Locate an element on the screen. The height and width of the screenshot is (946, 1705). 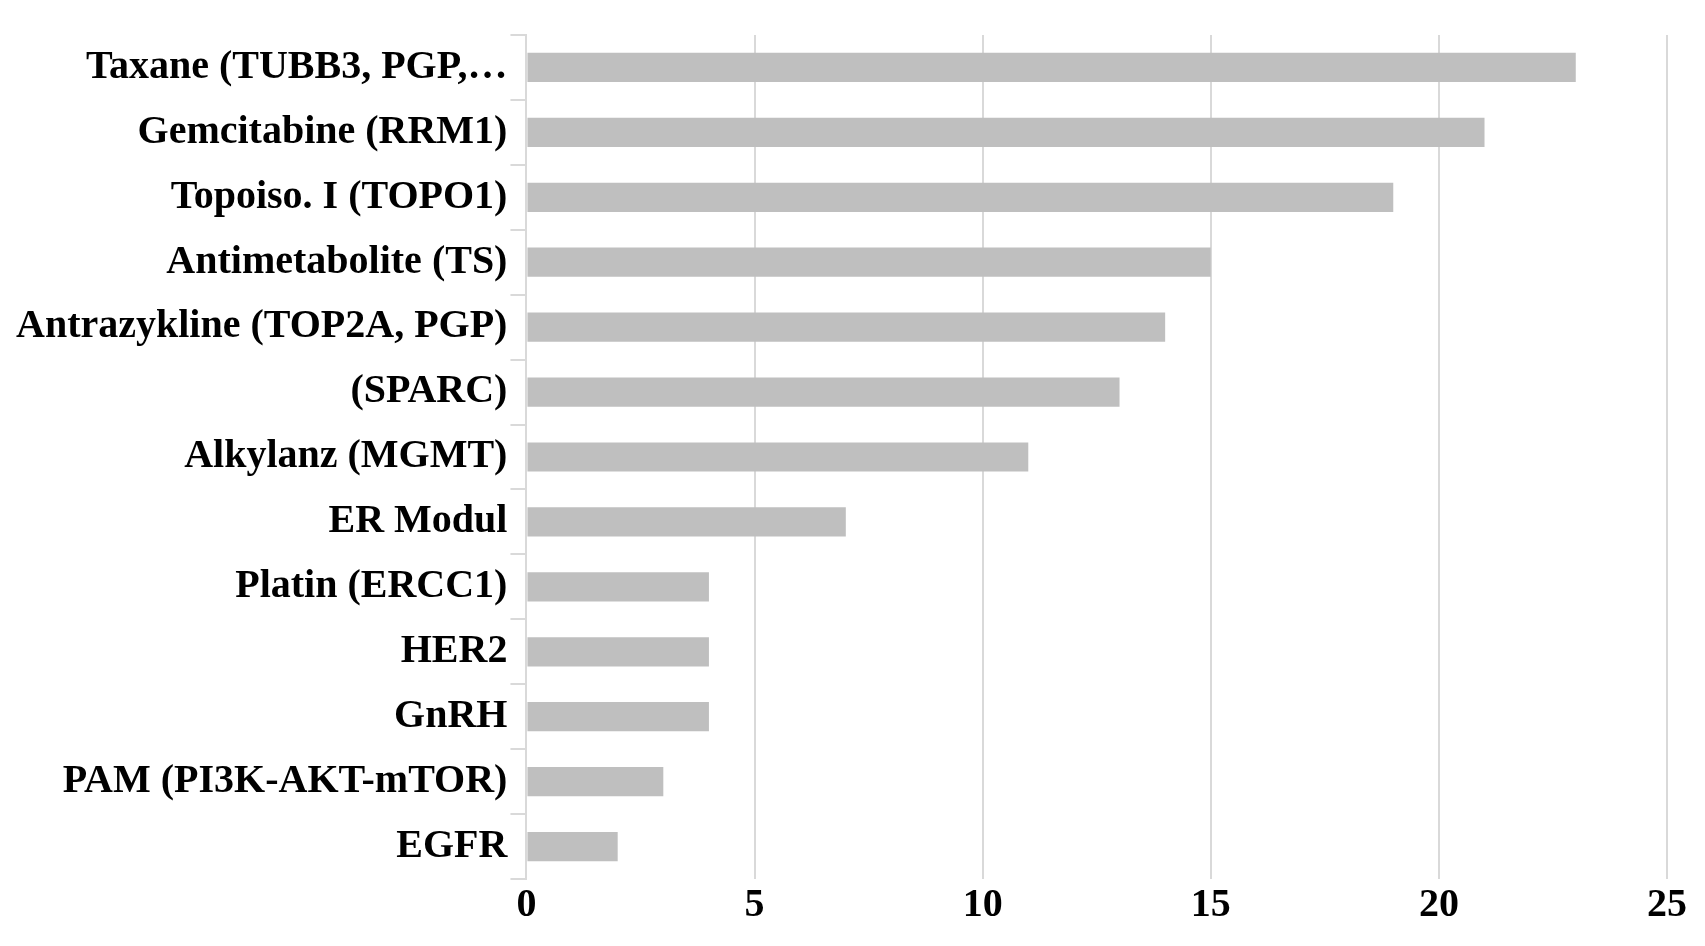
y-tick-label: Platin (ERCC1) is located at coordinates (371, 584).